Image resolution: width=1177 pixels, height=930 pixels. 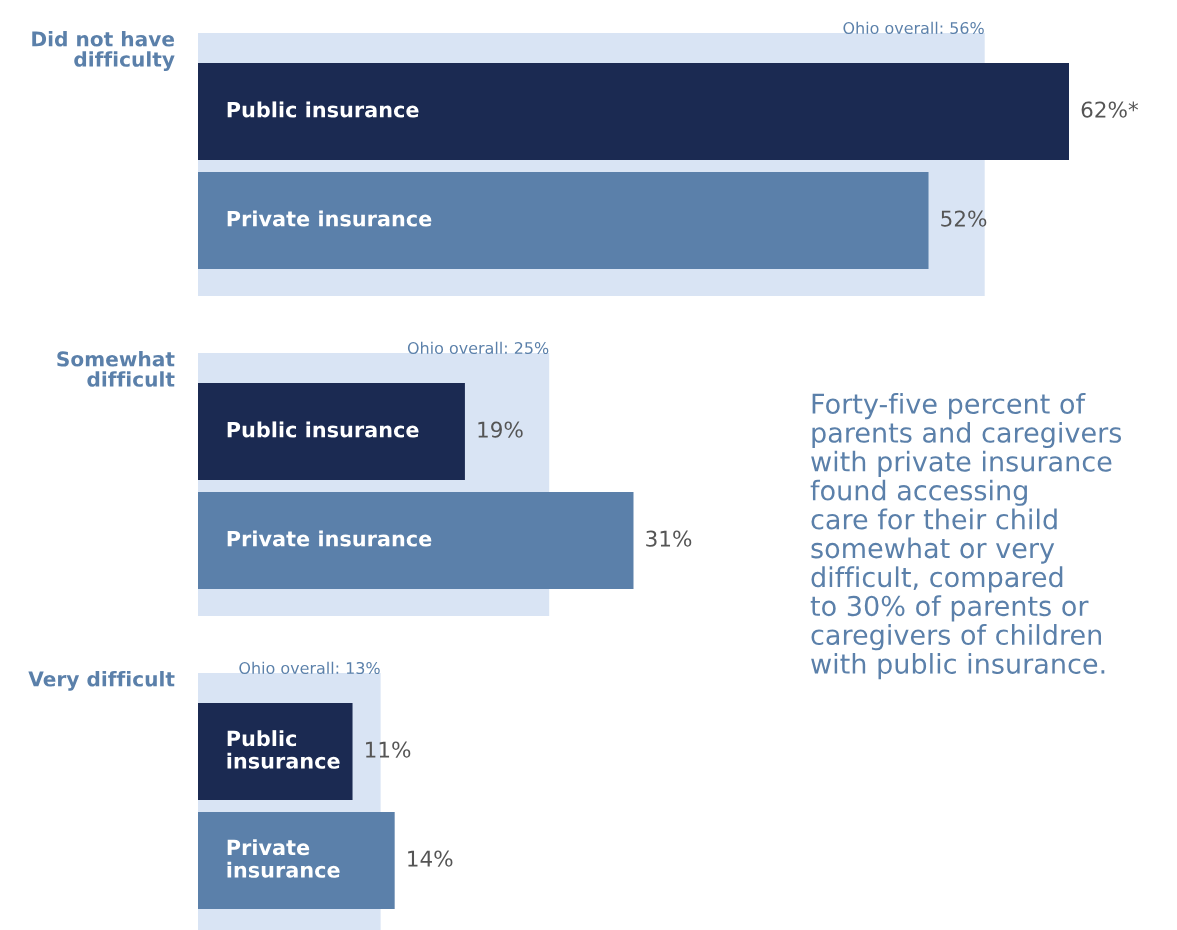 I want to click on data-label: 62%*, so click(x=1110, y=109).